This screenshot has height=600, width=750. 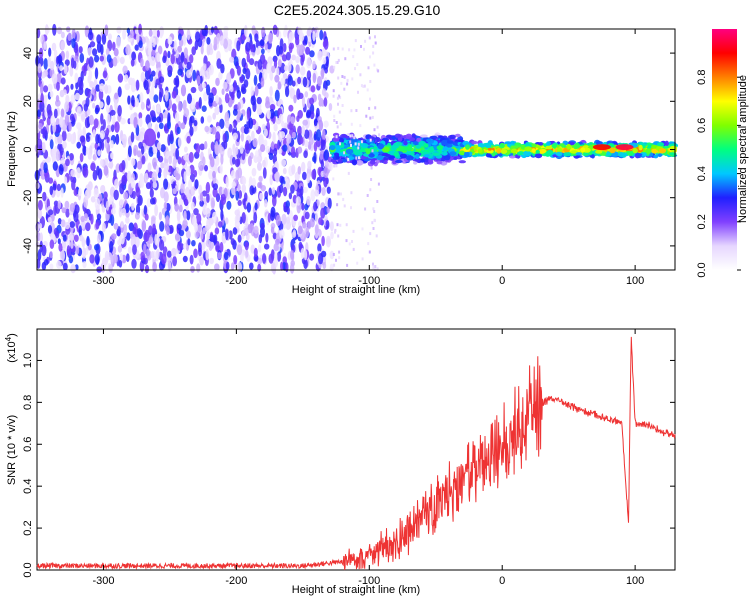 I want to click on y-tick-label: 0.0, so click(x=28, y=569).